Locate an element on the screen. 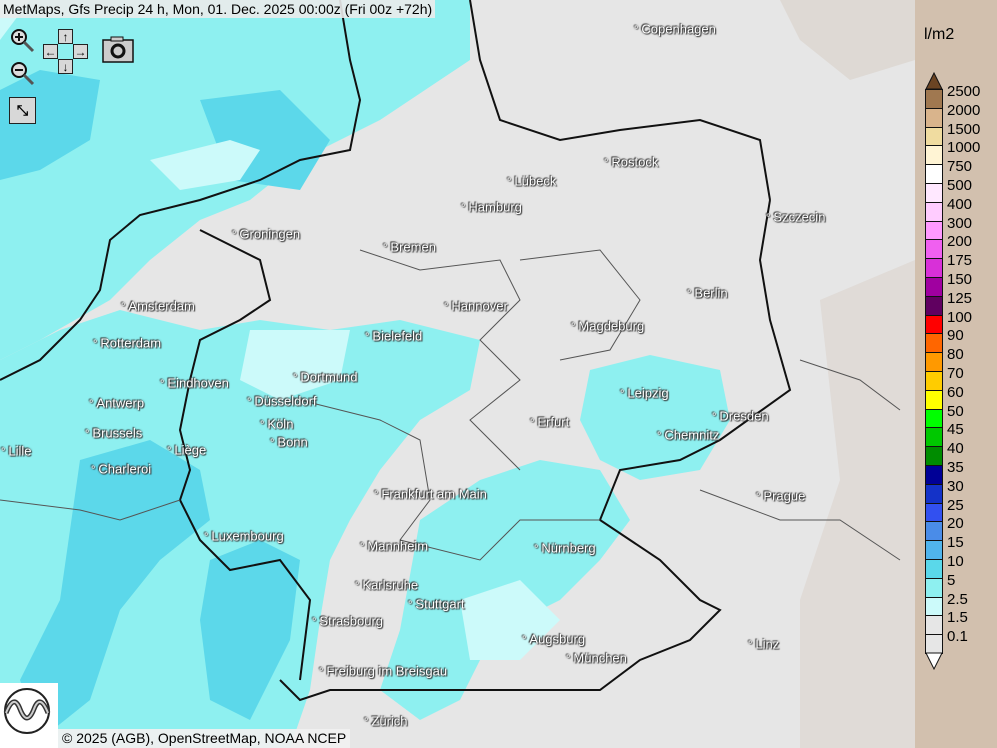 The image size is (997, 748). legend-label: 90 is located at coordinates (955, 336).